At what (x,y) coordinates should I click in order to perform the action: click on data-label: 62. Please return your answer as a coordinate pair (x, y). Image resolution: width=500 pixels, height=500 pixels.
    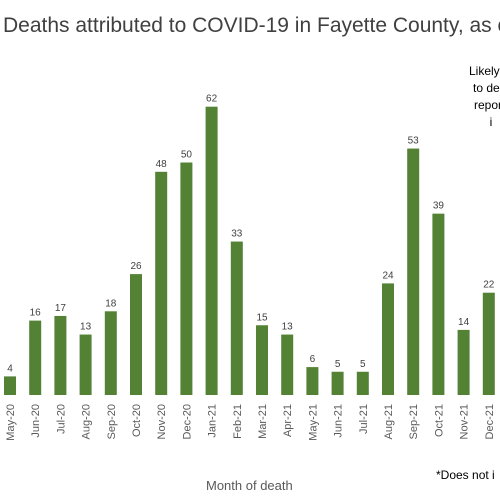
    Looking at the image, I should click on (212, 99).